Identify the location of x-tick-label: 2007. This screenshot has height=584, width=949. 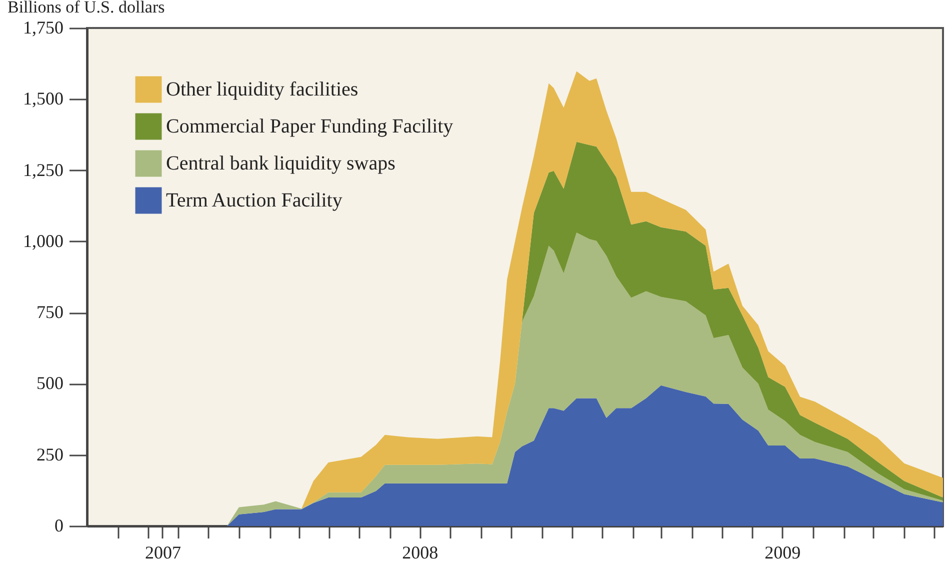
(162, 552).